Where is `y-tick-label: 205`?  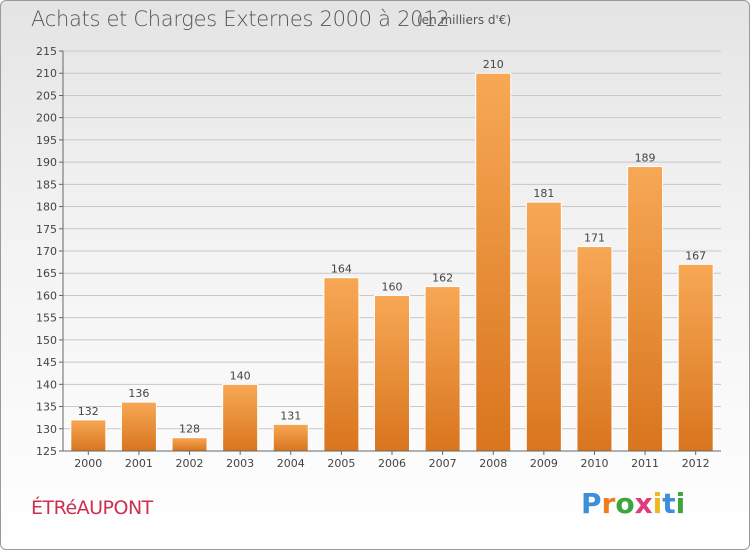 y-tick-label: 205 is located at coordinates (46, 95).